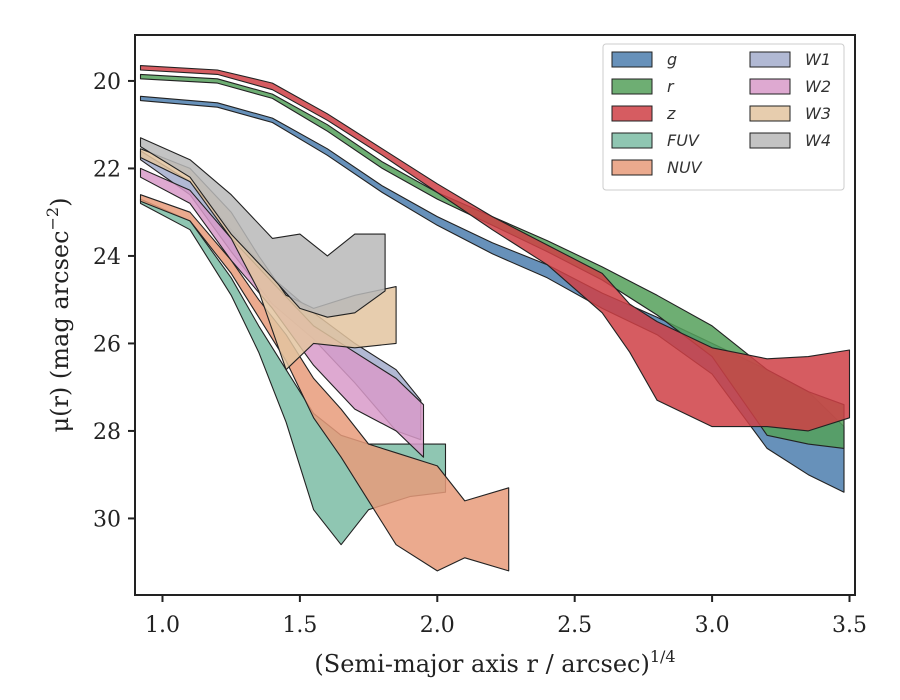 The width and height of the screenshot is (900, 700). I want to click on x-axis-label-text: (Semi-major axis r / arcsec), so click(481, 664).